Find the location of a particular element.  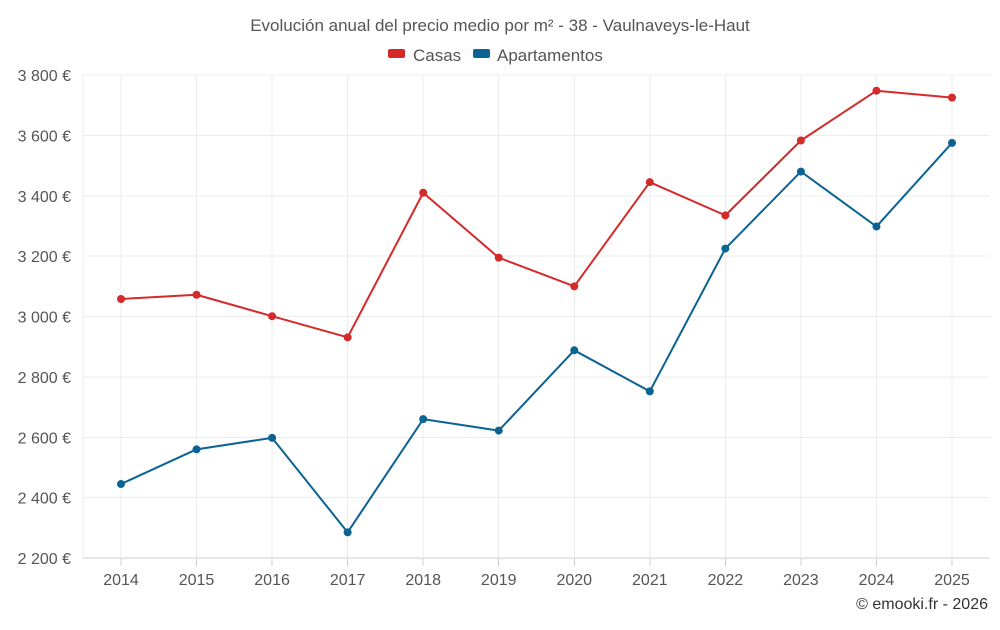

x-tick-label-2022: 2022 is located at coordinates (726, 580).